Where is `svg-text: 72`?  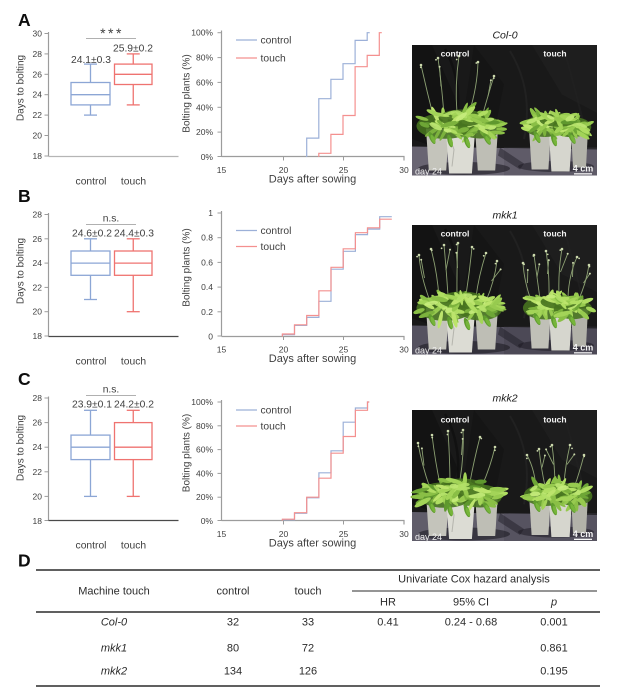
svg-text: 72 is located at coordinates (308, 649).